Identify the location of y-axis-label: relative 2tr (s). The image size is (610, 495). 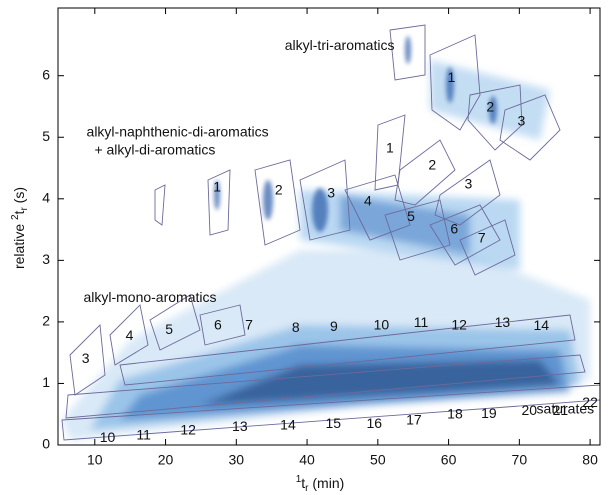
(20, 228).